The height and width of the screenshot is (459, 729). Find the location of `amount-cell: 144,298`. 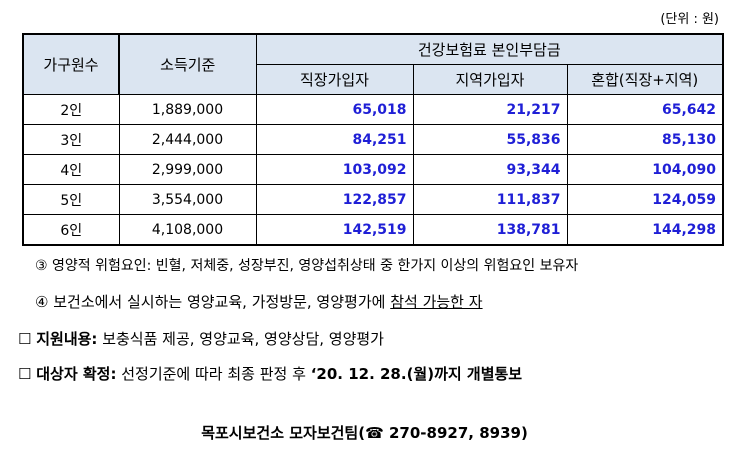

amount-cell: 144,298 is located at coordinates (645, 230).